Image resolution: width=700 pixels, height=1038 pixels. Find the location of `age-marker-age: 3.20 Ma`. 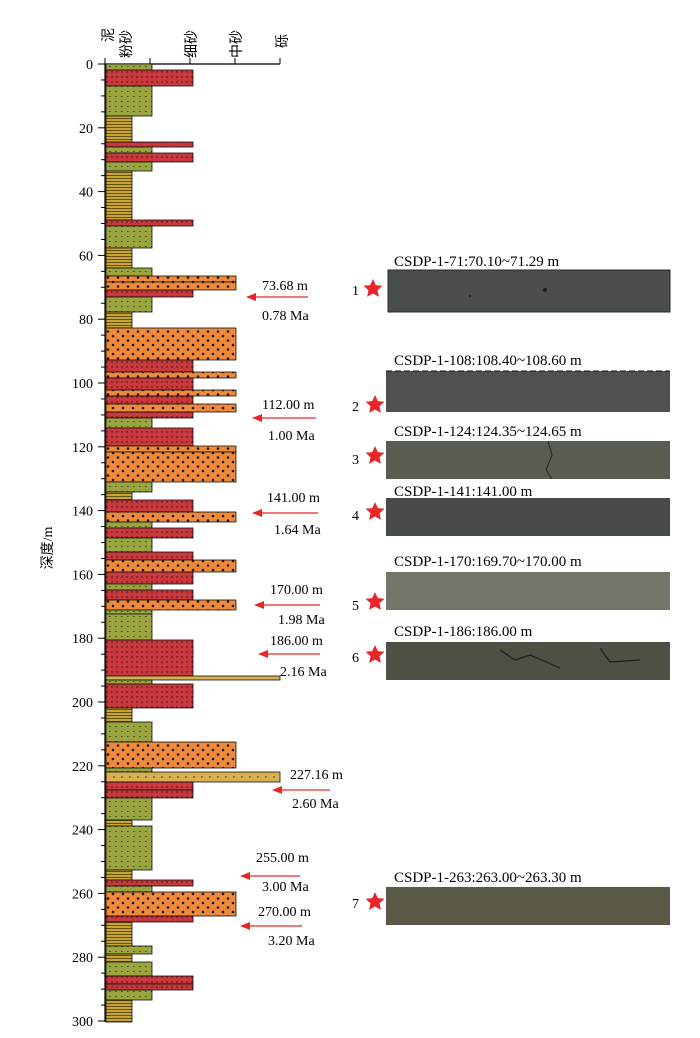

age-marker-age: 3.20 Ma is located at coordinates (291, 941).